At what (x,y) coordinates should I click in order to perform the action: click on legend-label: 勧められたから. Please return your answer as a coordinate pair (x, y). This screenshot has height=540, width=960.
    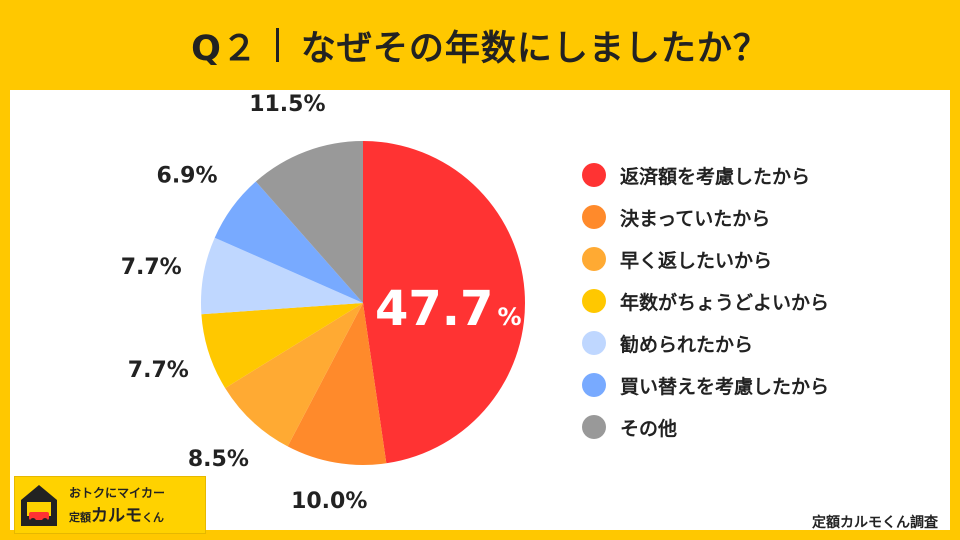
    Looking at the image, I should click on (687, 344).